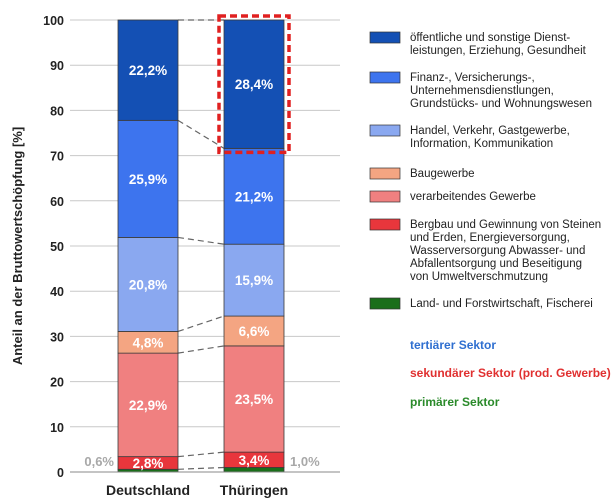 Image resolution: width=616 pixels, height=499 pixels. I want to click on legend-label: und Erden, Energieversorgung,, so click(490, 238).